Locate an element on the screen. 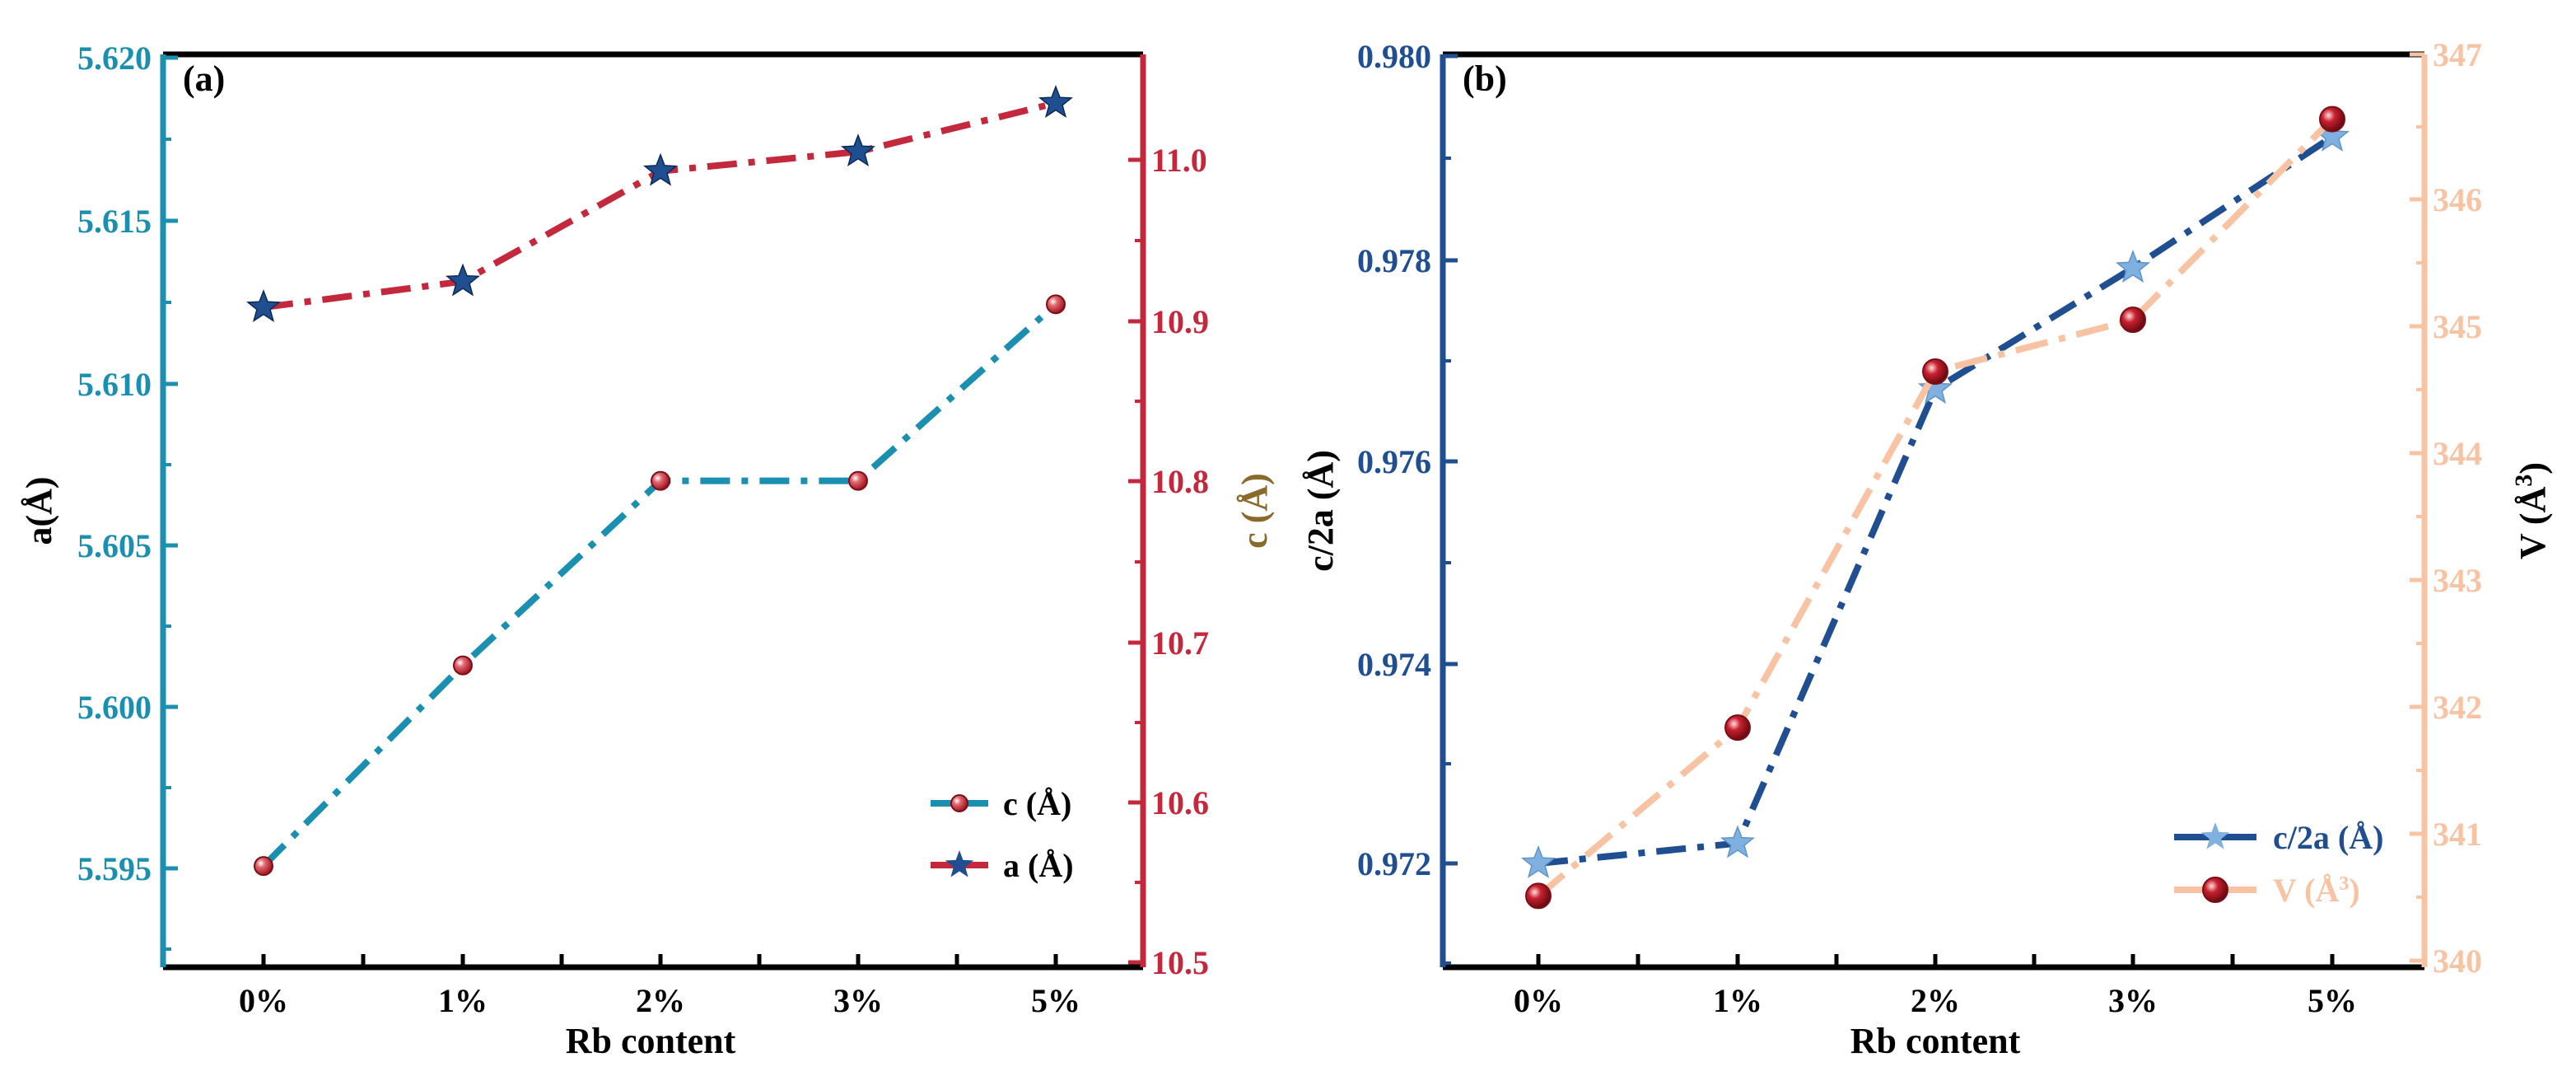 This screenshot has width=2576, height=1090. right-y-axis-title: c (Å) is located at coordinates (1254, 511).